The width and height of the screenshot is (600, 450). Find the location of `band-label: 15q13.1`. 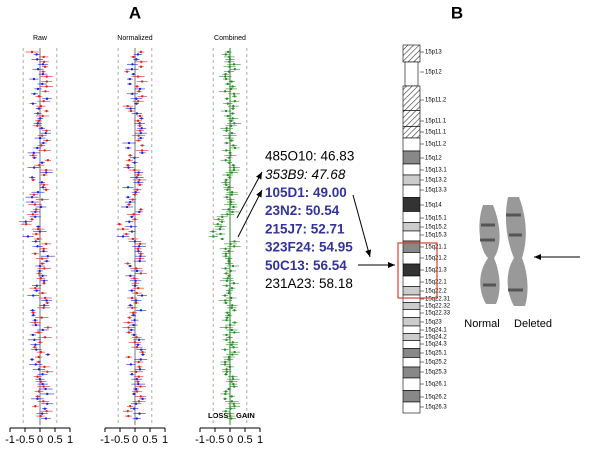

band-label: 15q13.1 is located at coordinates (436, 171).